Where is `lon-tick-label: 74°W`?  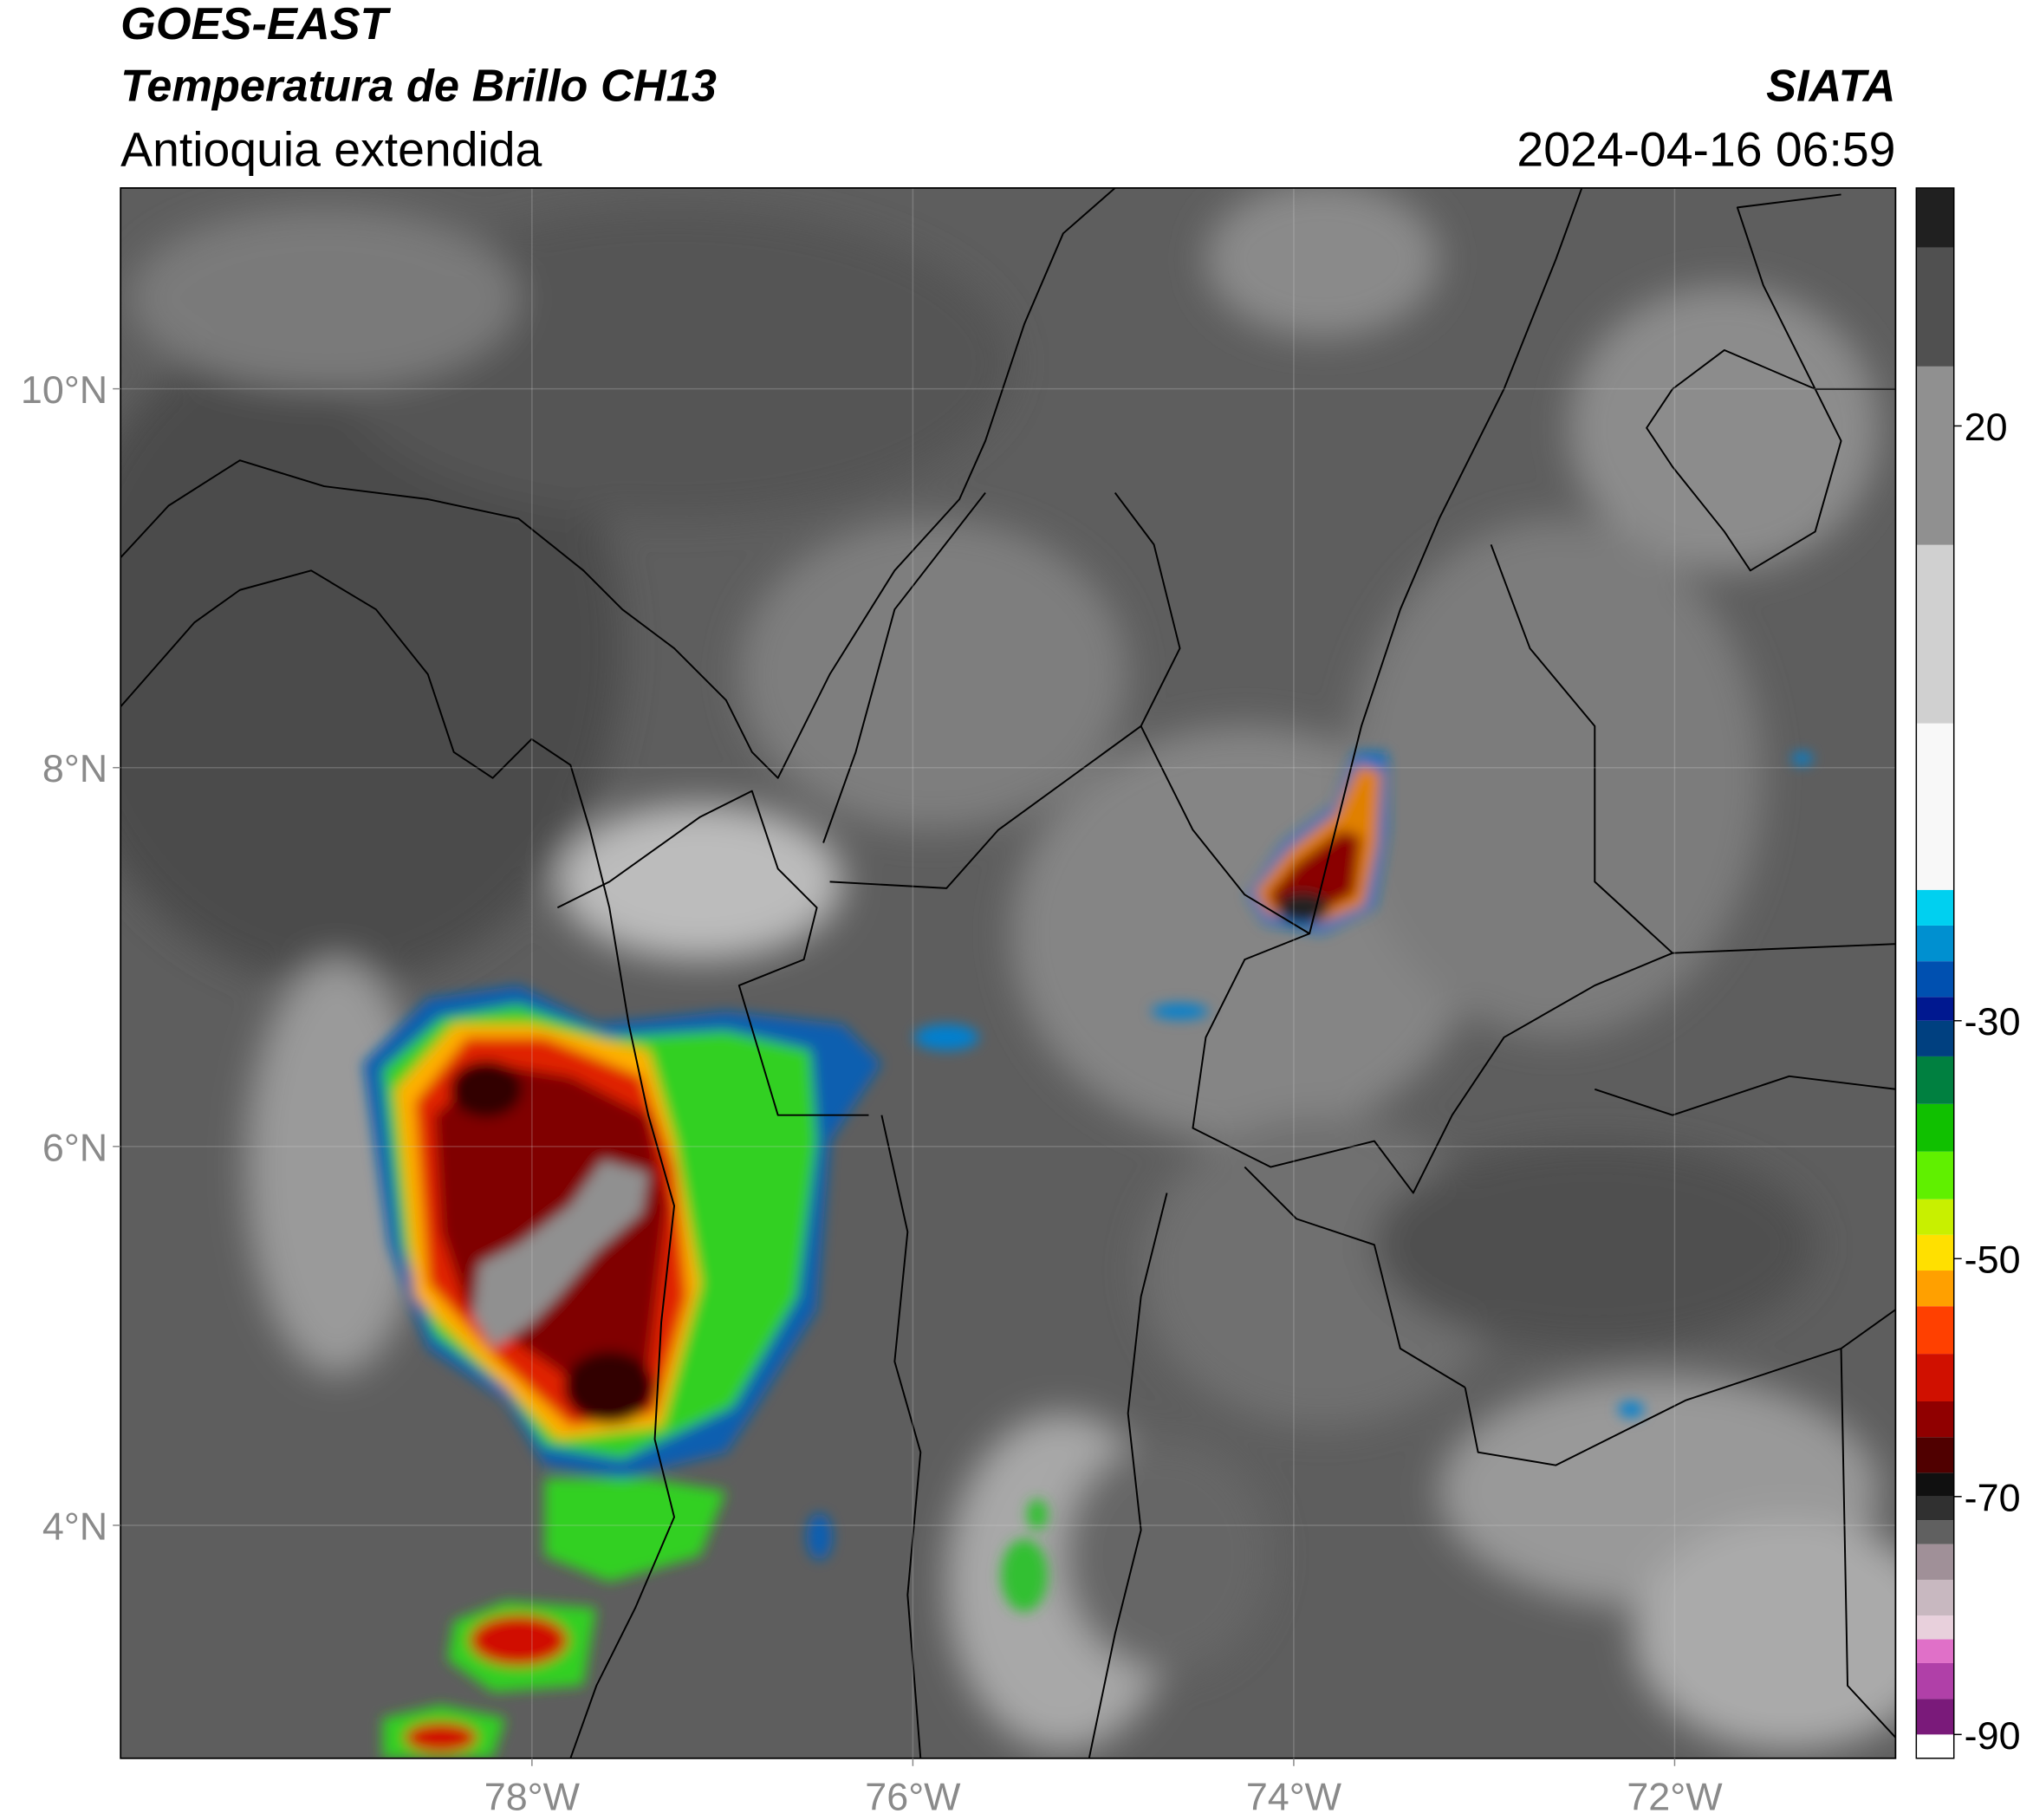
lon-tick-label: 74°W is located at coordinates (1294, 1797).